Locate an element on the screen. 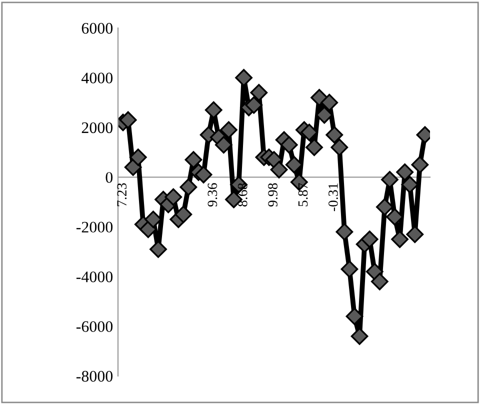 The image size is (481, 404). x-tick-label: 9.98 is located at coordinates (273, 195).